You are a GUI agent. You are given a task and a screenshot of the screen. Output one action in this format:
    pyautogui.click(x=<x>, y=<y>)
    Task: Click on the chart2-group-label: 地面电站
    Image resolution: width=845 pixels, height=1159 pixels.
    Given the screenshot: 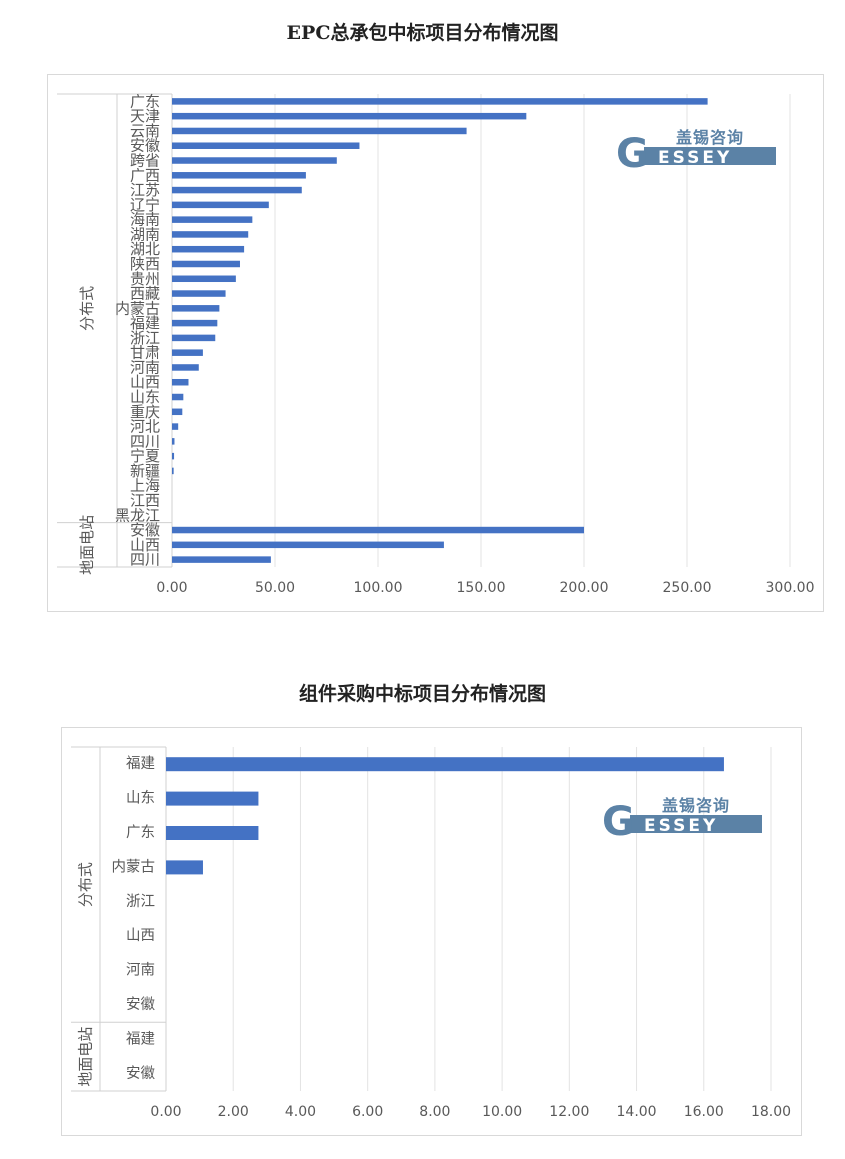 What is the action you would take?
    pyautogui.click(x=86, y=1057)
    